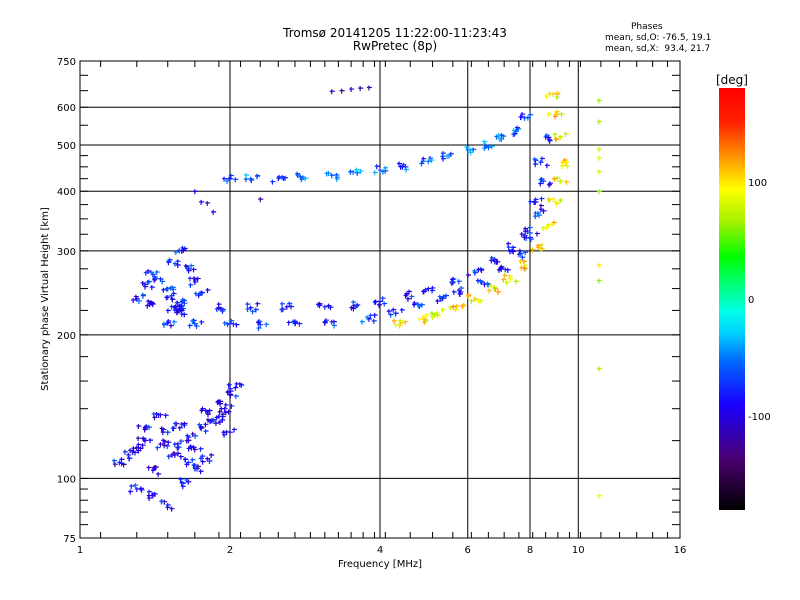 The width and height of the screenshot is (800, 600). I want to click on legend-o-mode-stats: mean, sd,O: -76.5, 19.1, so click(658, 38).